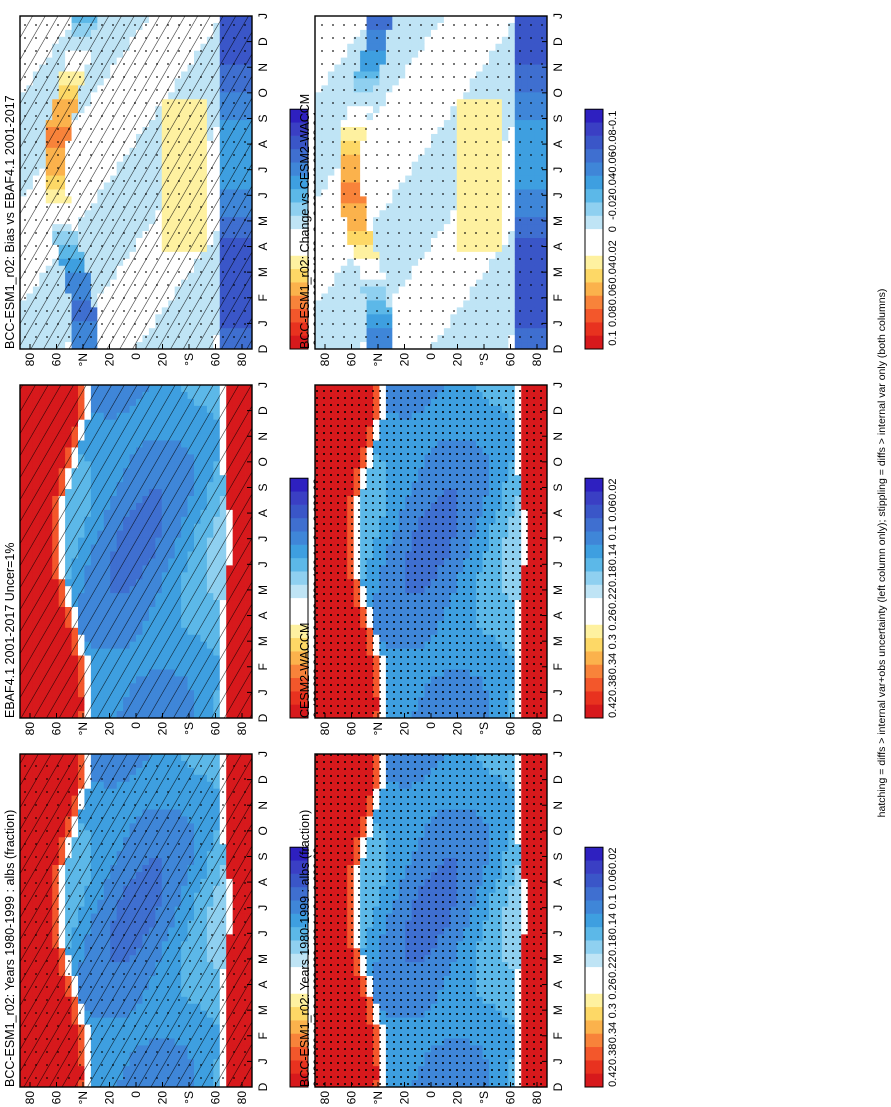 The image size is (891, 1107). I want to click on colorbar-label: 0.38, so click(613, 1054).